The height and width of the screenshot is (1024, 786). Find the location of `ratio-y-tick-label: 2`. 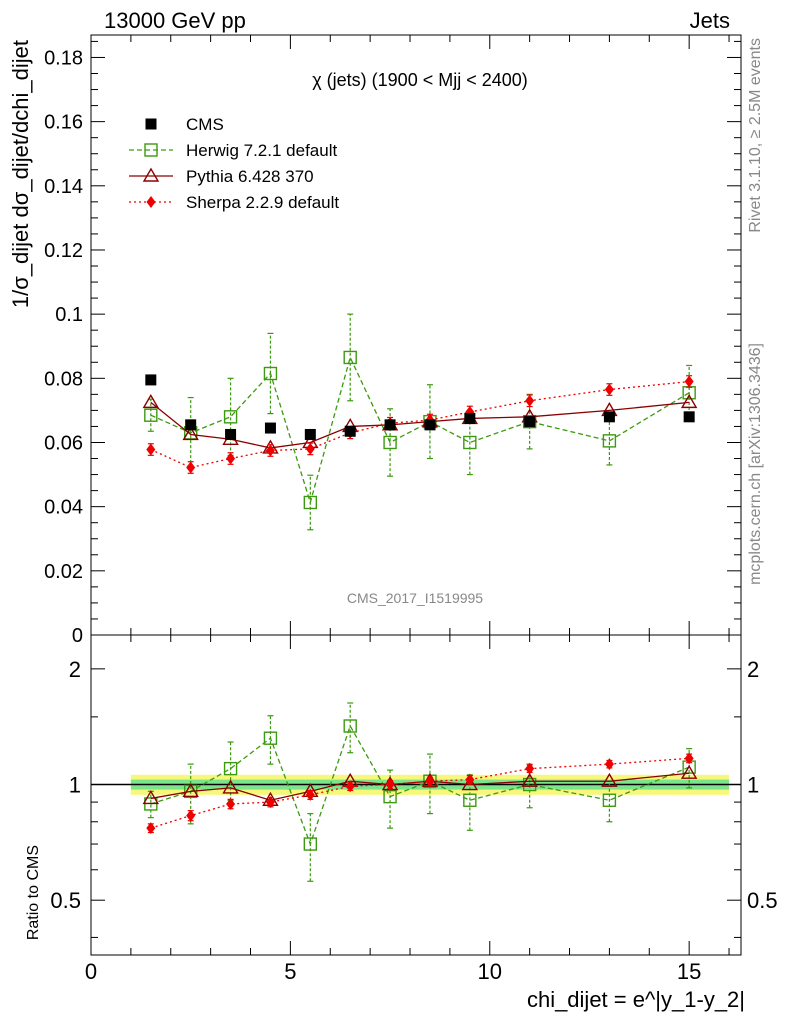

ratio-y-tick-label: 2 is located at coordinates (75, 669).